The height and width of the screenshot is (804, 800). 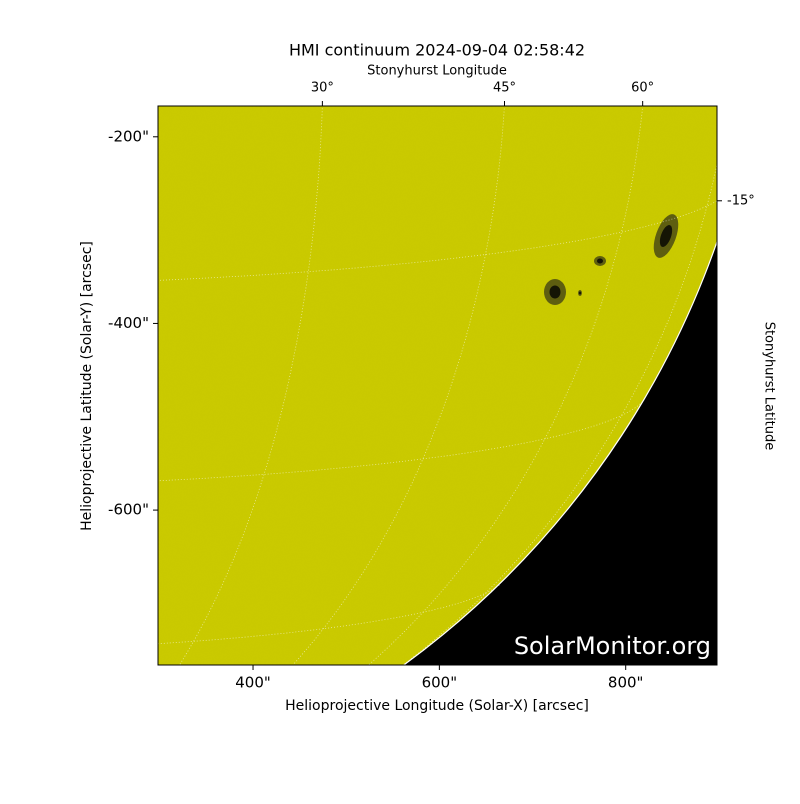 What do you see at coordinates (437, 50) in the screenshot?
I see `chart-title: HMI continuum 2024-09-04 02:58:42` at bounding box center [437, 50].